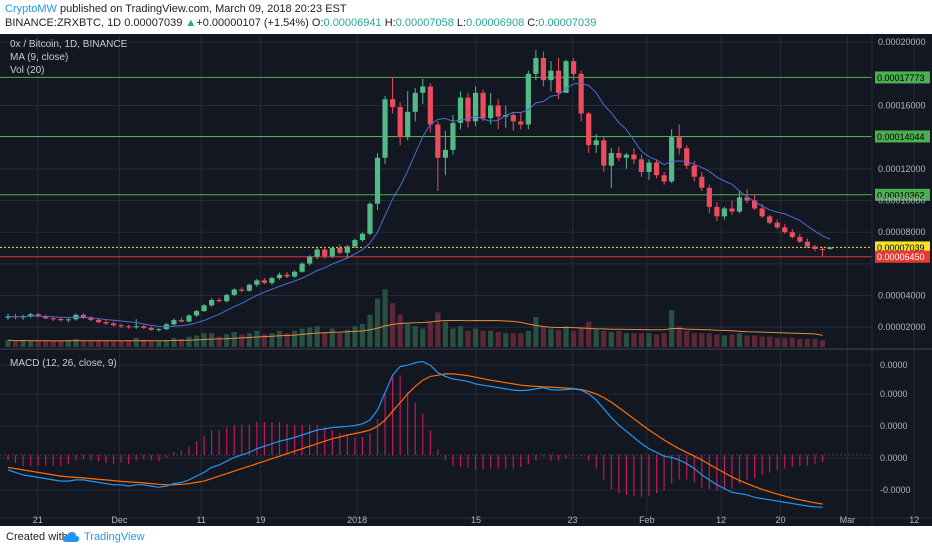  Describe the element at coordinates (461, 23) in the screenshot. I see `low-label: L:` at that location.